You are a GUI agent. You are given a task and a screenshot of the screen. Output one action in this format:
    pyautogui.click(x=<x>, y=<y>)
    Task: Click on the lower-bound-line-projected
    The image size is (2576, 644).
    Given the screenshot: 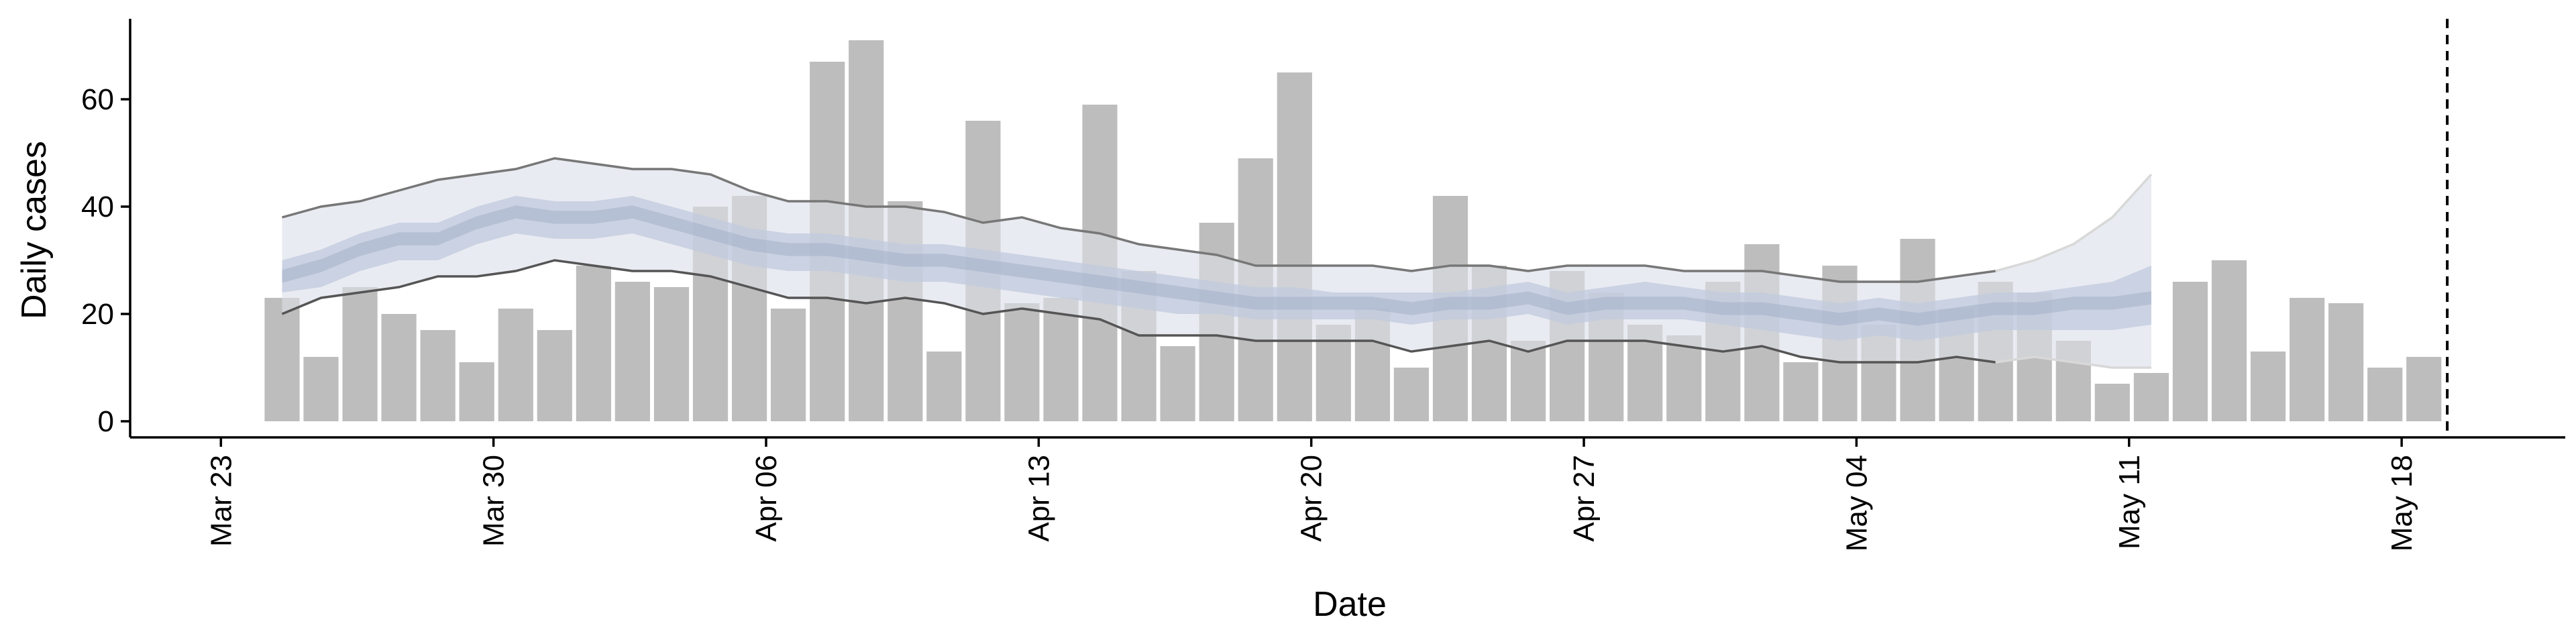 What is the action you would take?
    pyautogui.click(x=2073, y=362)
    